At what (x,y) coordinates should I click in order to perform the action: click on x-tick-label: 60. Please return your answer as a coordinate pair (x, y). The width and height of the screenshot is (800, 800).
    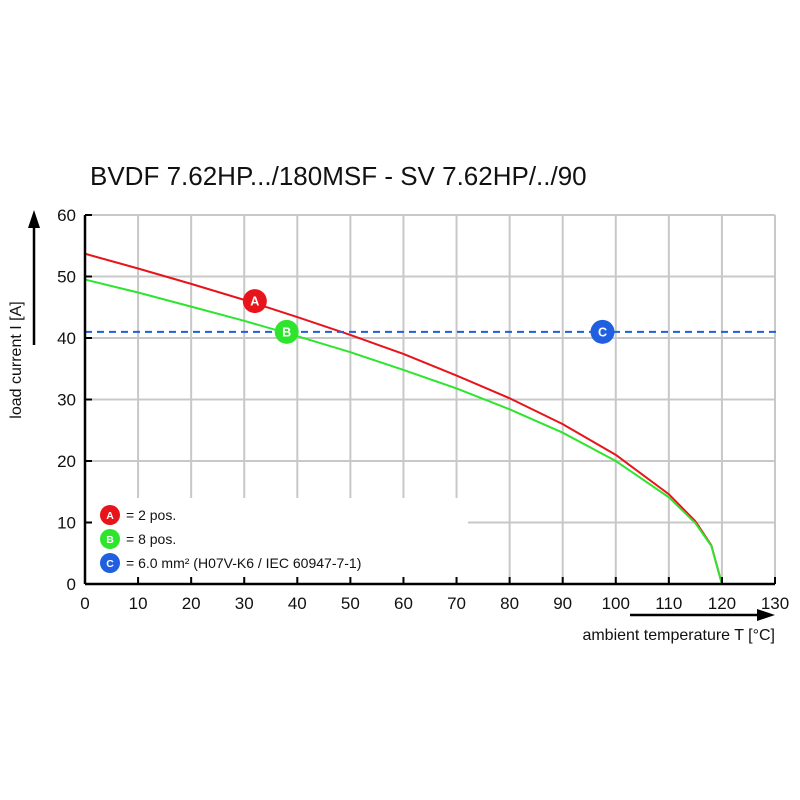
    Looking at the image, I should click on (403, 603).